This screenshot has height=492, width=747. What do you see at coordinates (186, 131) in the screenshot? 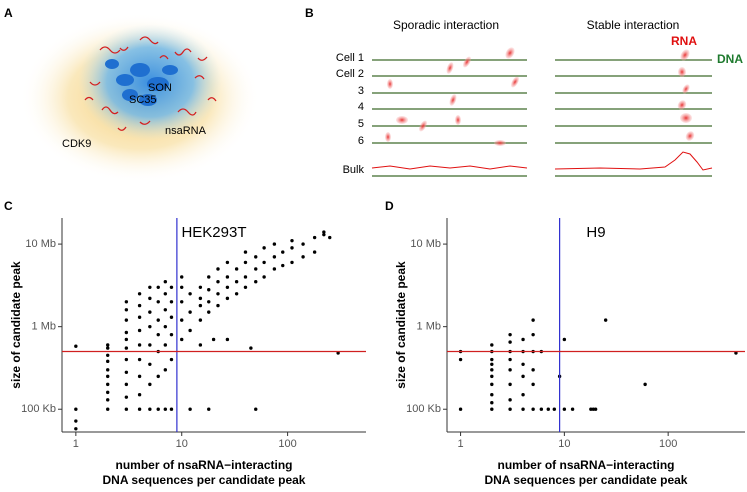
I see `label: nsaRNA` at bounding box center [186, 131].